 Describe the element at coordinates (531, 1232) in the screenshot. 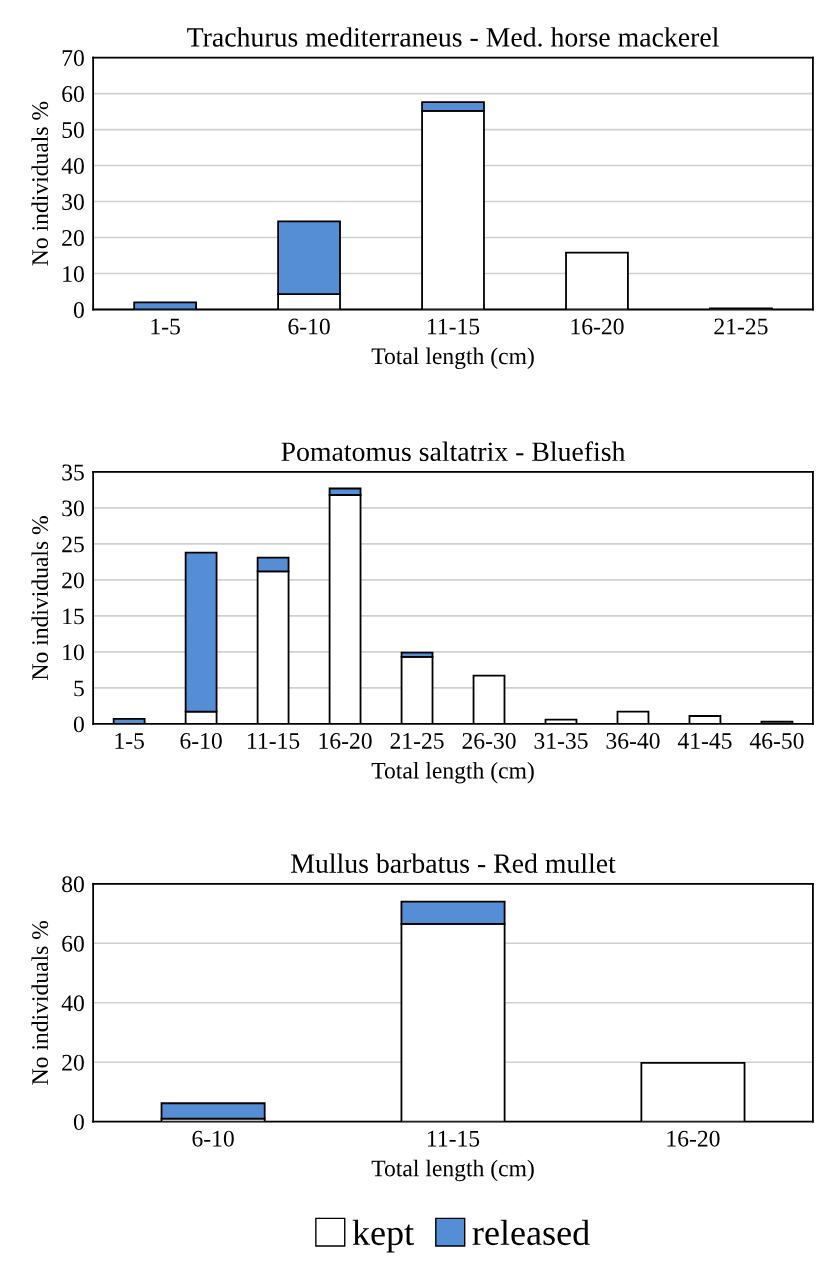

I see `legend-label: released` at that location.